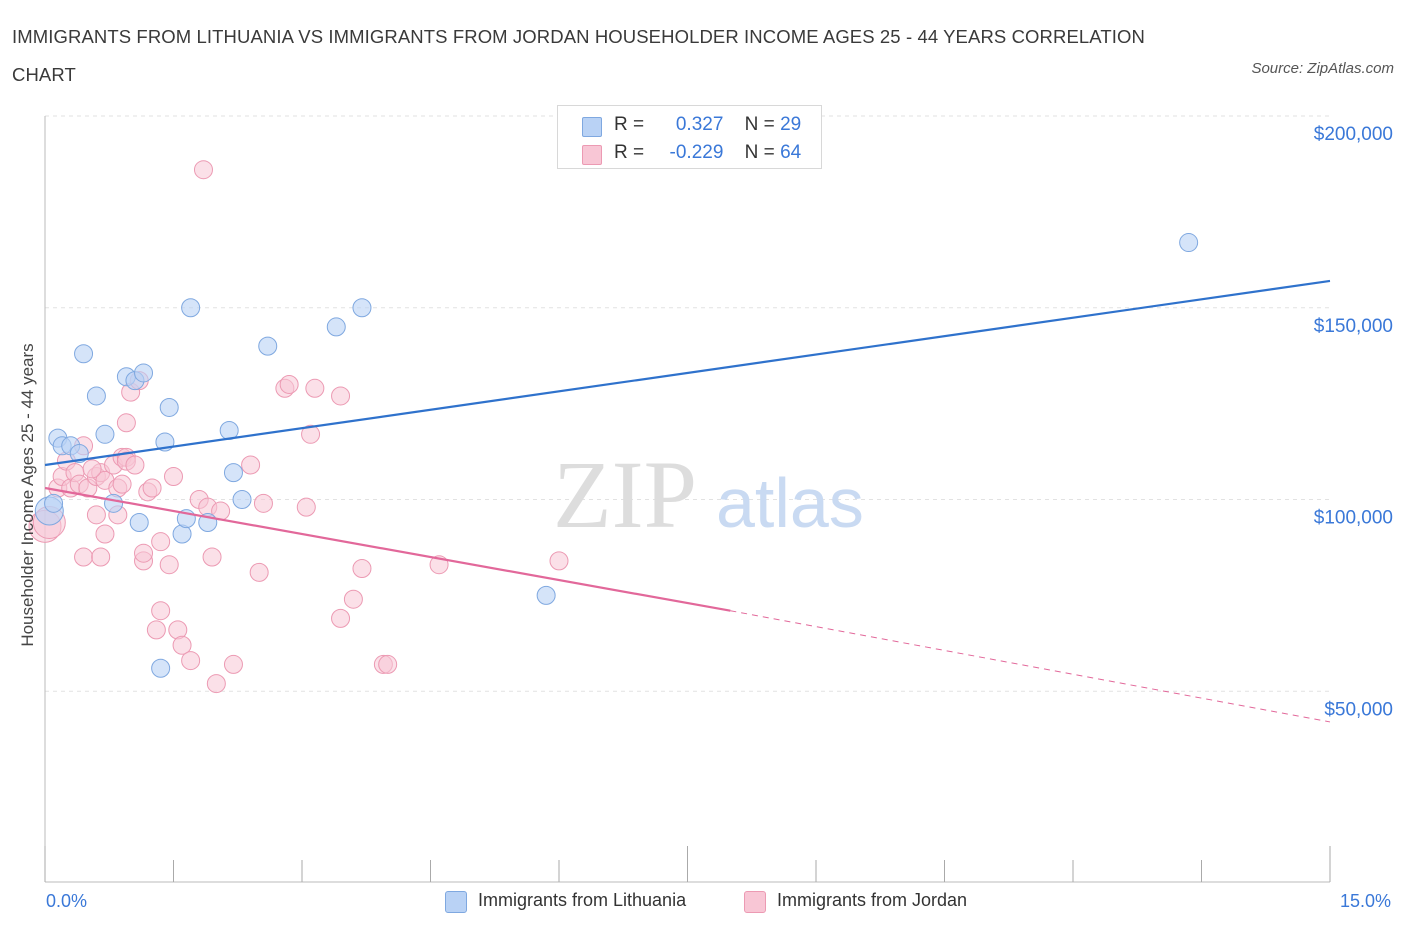  I want to click on y-tick-labels: $50,000 $100,000 $150,000 $200,000, so click(1353, 422).